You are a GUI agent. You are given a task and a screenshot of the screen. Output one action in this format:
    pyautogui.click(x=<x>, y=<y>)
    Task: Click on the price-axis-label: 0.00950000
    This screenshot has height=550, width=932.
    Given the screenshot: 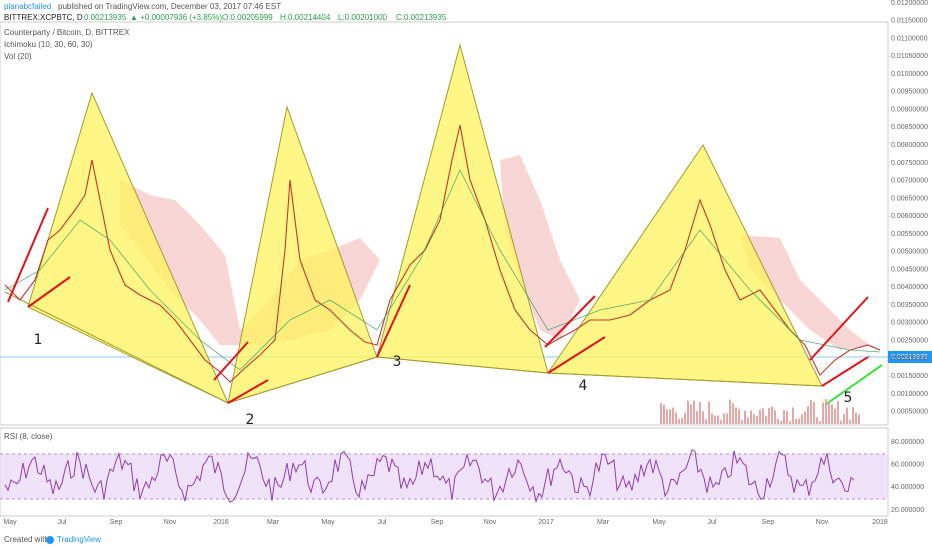 What is the action you would take?
    pyautogui.click(x=909, y=92)
    